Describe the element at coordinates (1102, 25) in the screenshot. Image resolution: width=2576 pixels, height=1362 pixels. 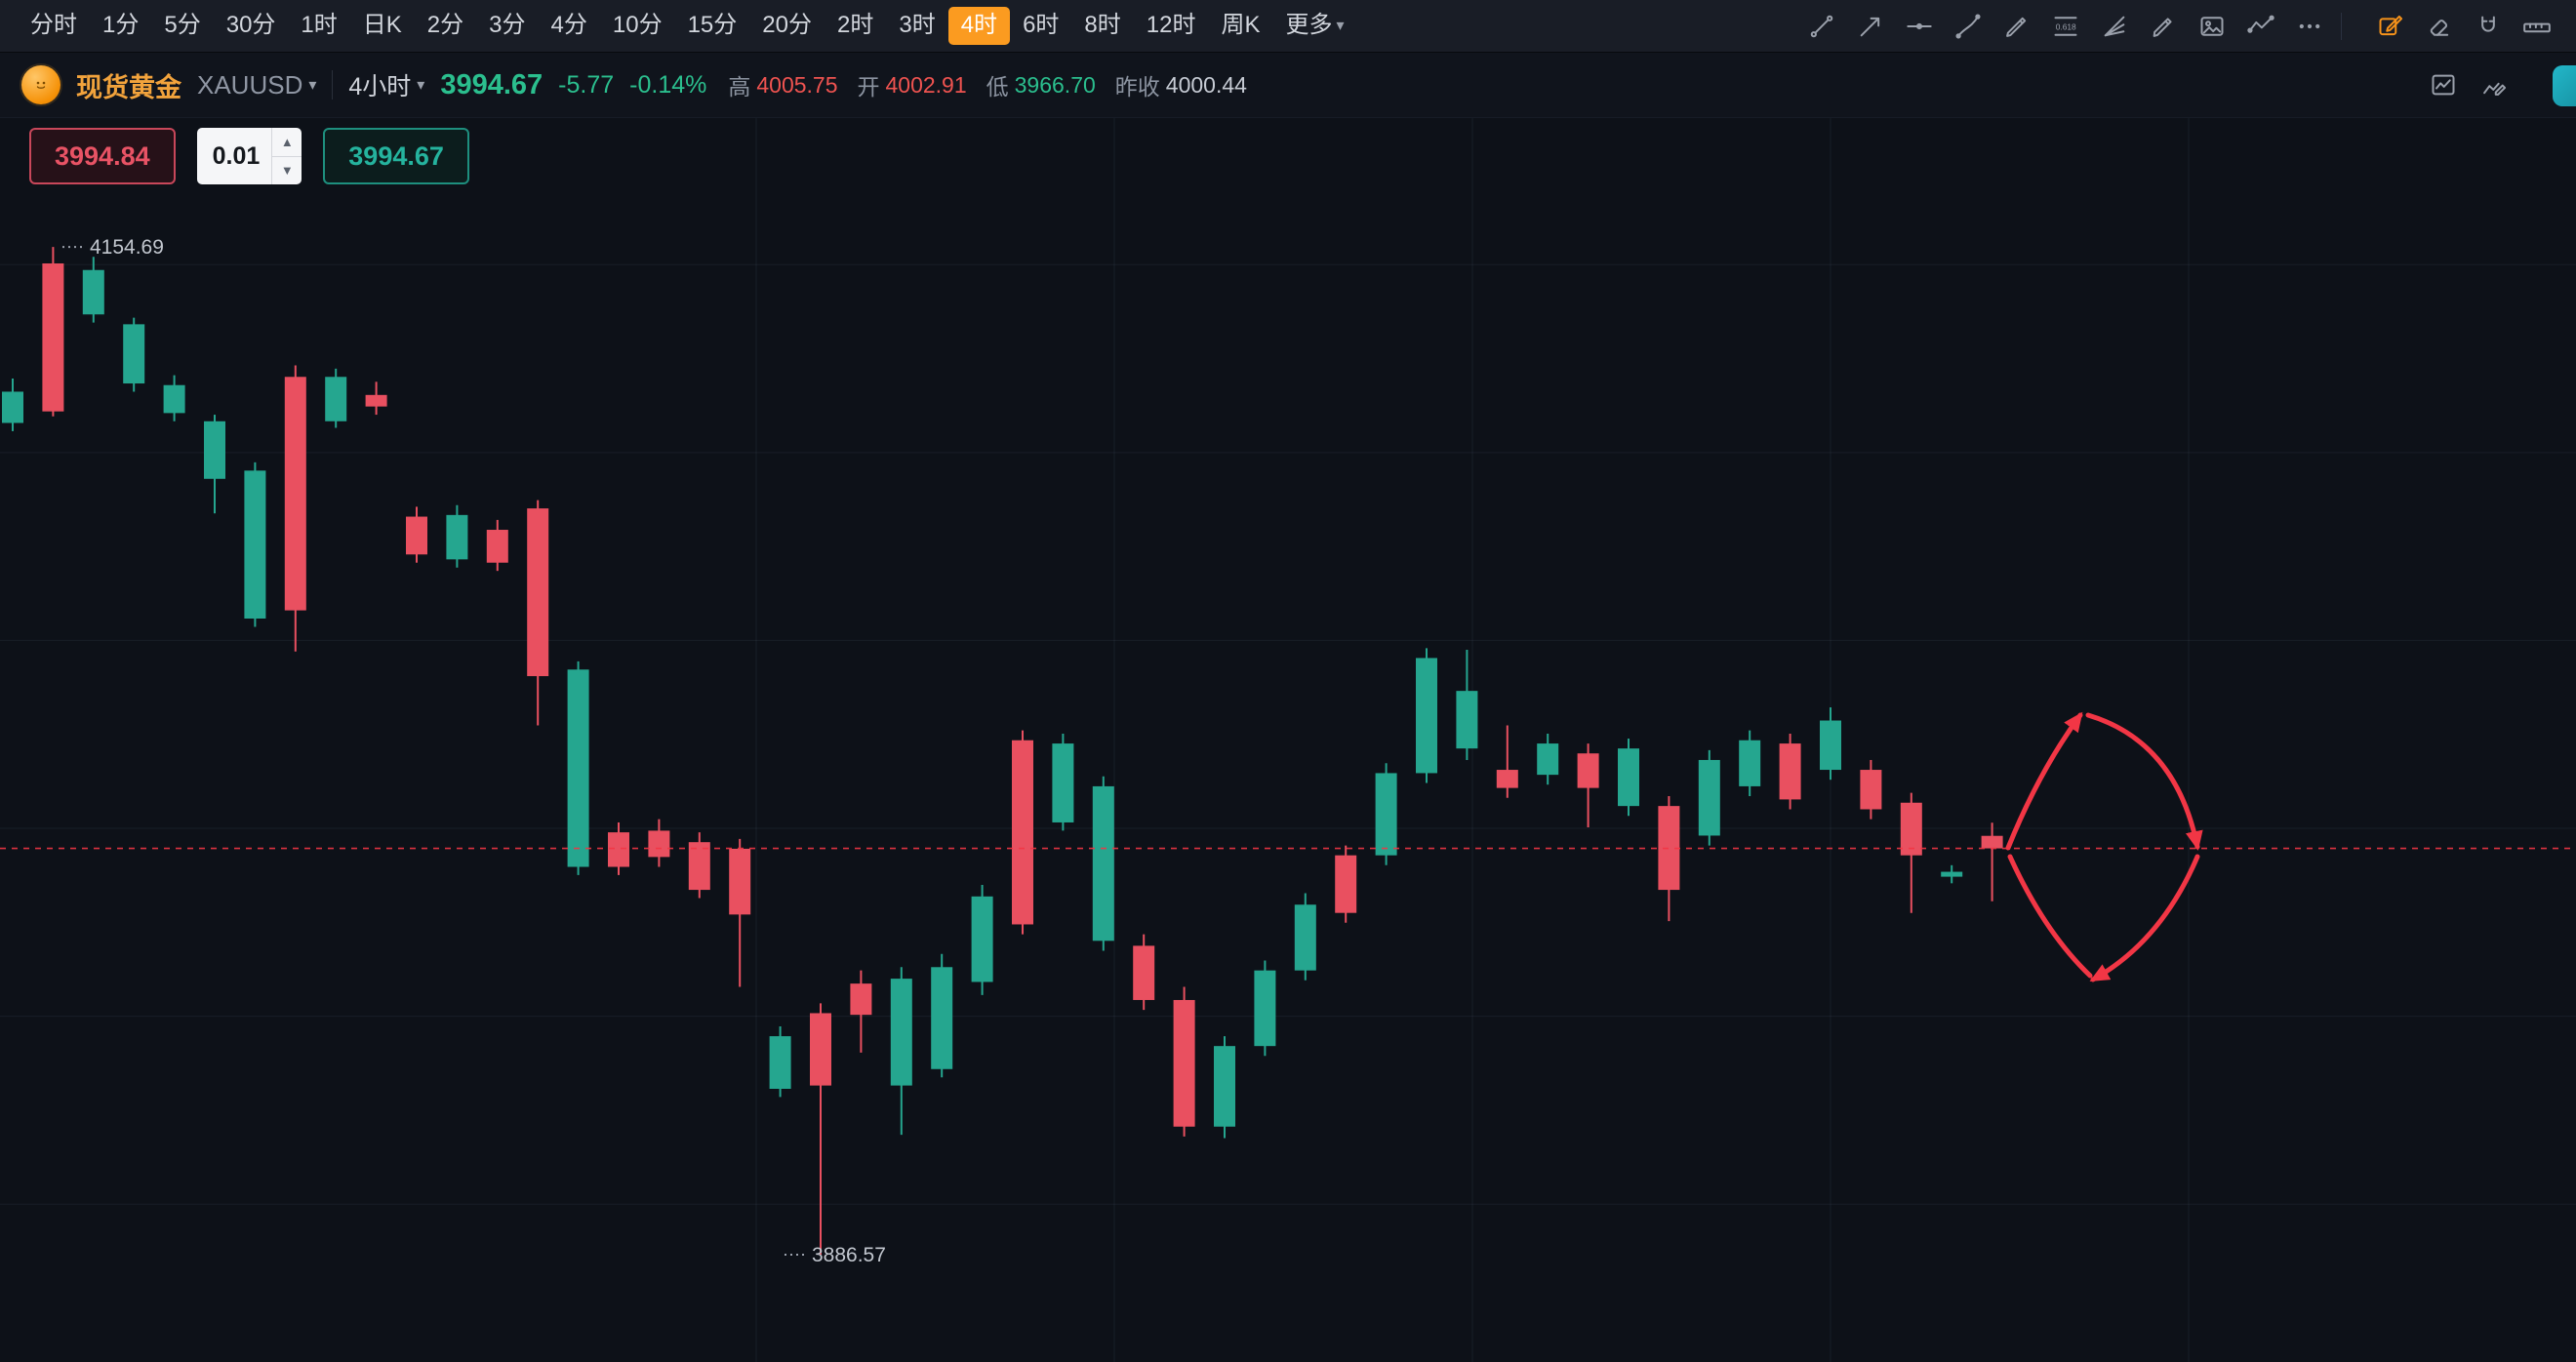
I see `timeframe-8时: 8时` at that location.